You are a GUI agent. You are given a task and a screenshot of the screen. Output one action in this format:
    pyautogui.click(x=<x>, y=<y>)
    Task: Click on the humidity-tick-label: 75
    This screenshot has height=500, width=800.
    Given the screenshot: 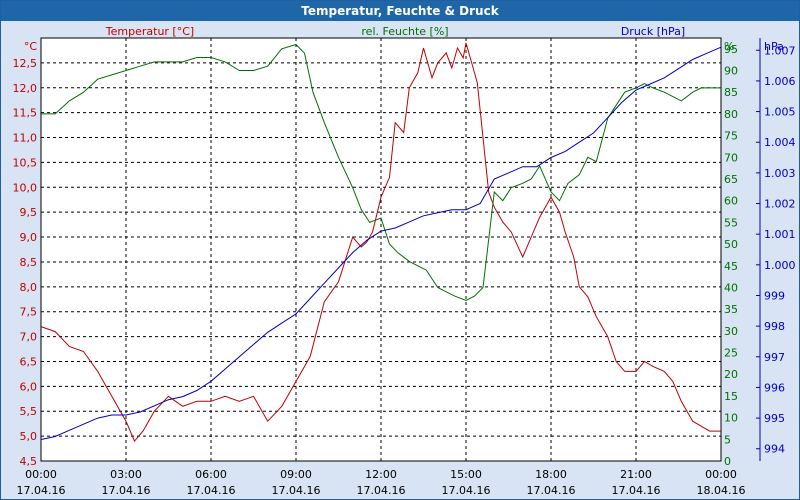 What is the action you would take?
    pyautogui.click(x=731, y=136)
    